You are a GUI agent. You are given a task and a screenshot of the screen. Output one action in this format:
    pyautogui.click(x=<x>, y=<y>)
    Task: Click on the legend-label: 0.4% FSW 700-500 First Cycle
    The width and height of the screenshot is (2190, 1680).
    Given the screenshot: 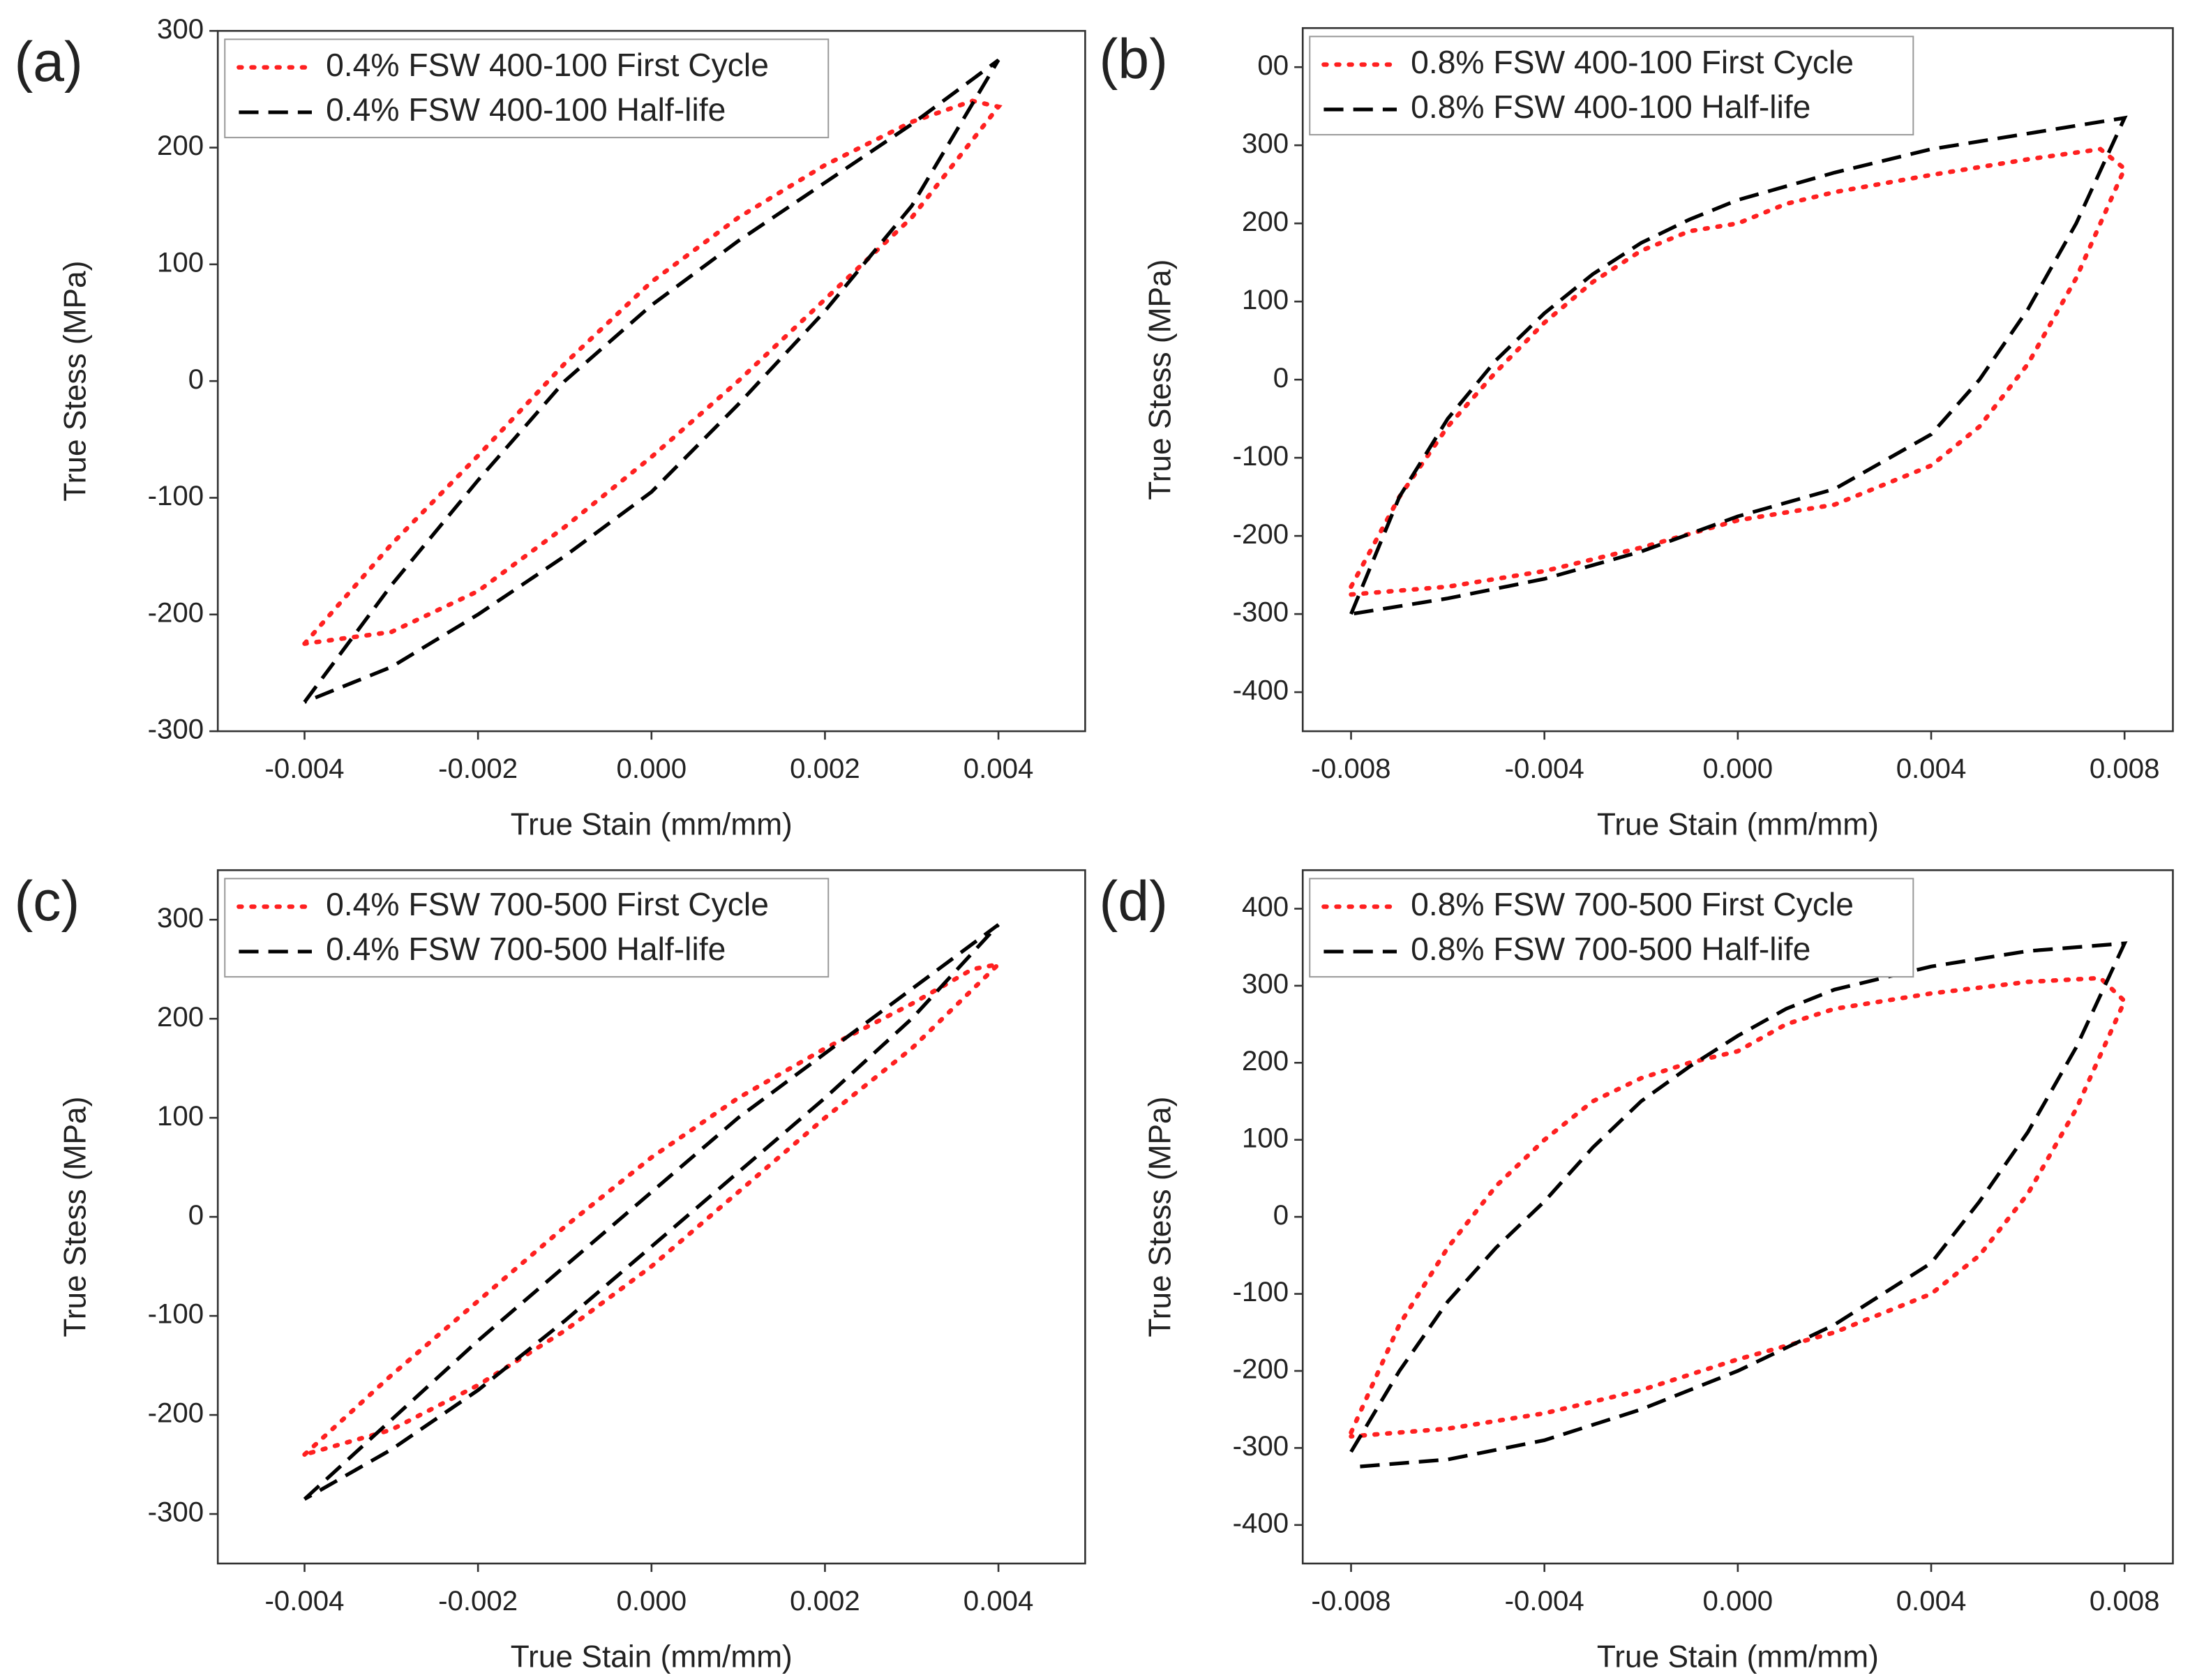 What is the action you would take?
    pyautogui.click(x=547, y=904)
    